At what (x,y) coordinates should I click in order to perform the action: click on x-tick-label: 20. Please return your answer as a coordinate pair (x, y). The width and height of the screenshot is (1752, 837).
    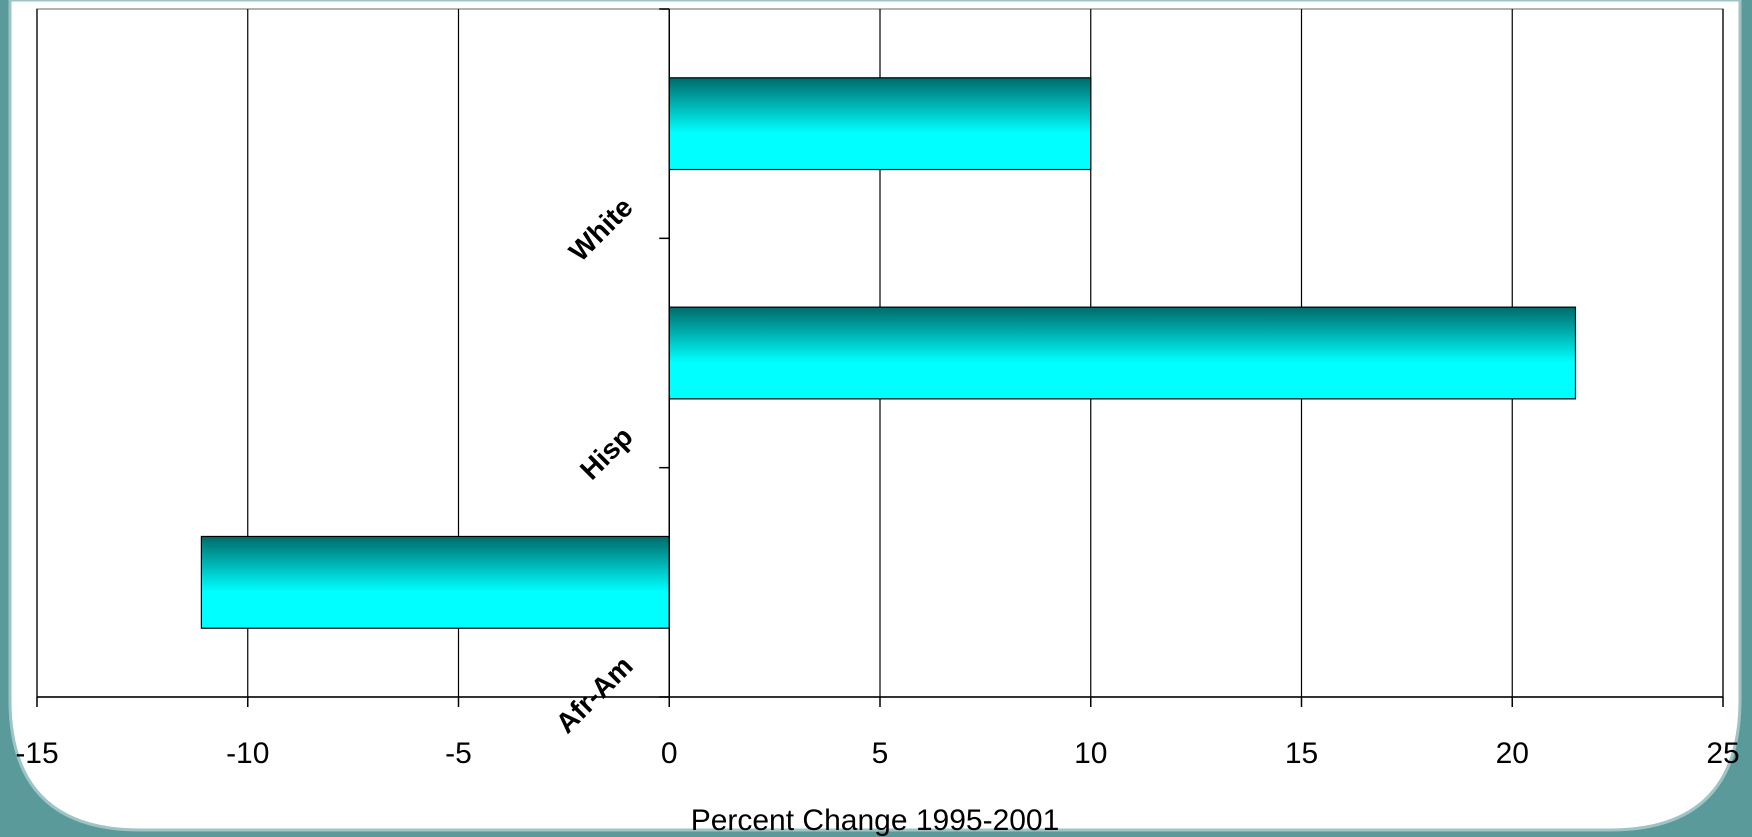
    Looking at the image, I should click on (1512, 753).